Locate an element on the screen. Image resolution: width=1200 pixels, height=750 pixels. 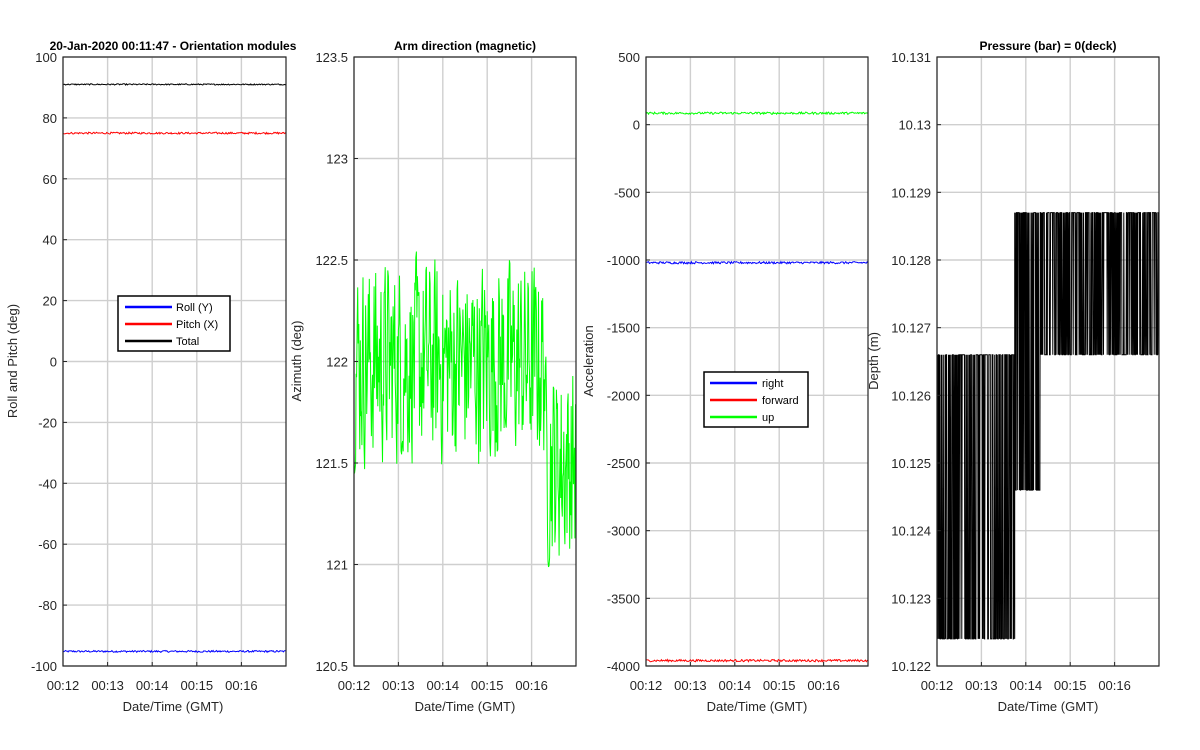
y-axis-label: Roll and Pitch (deg) is located at coordinates (12, 361).